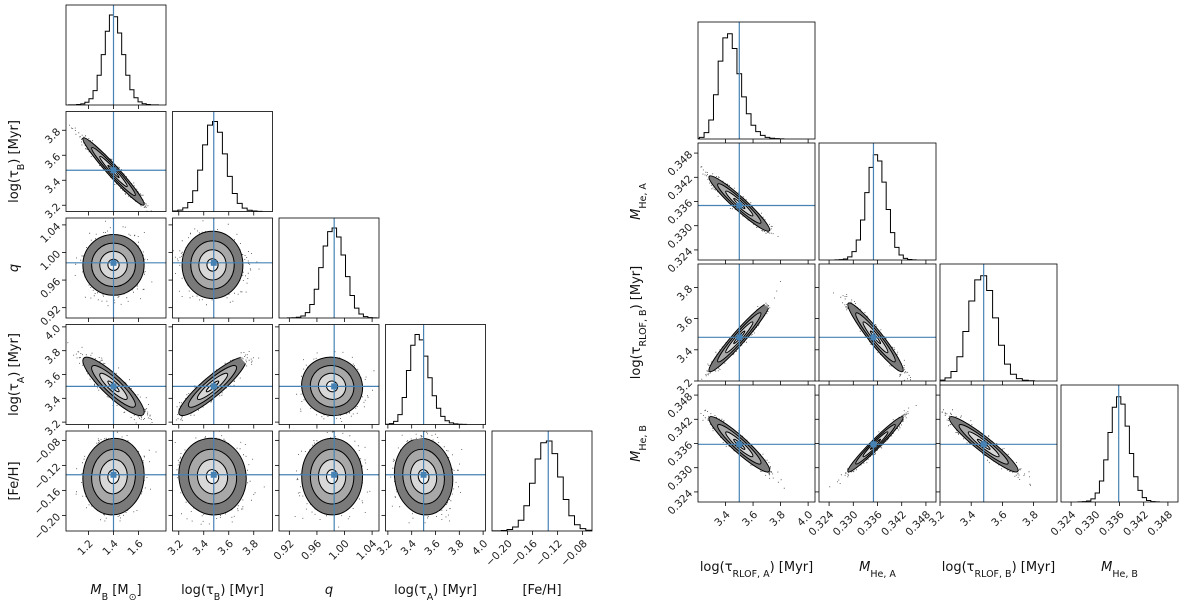  What do you see at coordinates (750, 519) in the screenshot?
I see `x-tick-label-log-tau-rlof-a: 3.6` at bounding box center [750, 519].